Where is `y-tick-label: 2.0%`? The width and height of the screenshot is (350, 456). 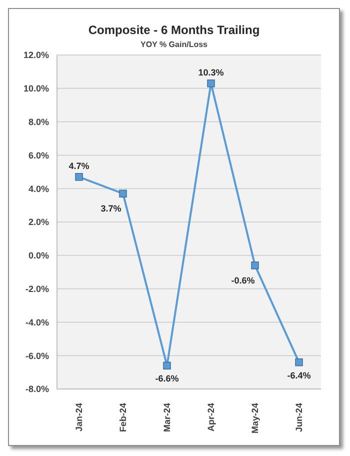
y-tick-label: 2.0% is located at coordinates (38, 222).